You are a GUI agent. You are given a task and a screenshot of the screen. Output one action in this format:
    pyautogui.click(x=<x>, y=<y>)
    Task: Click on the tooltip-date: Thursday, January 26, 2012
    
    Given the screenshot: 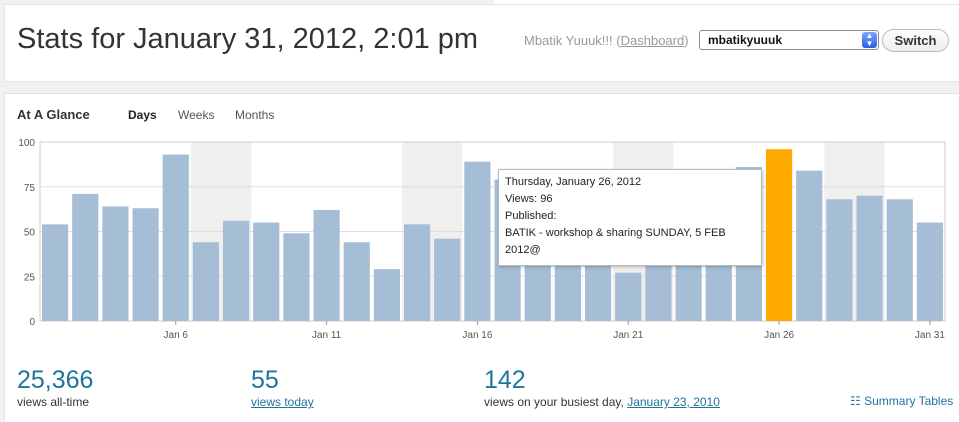 What is the action you would take?
    pyautogui.click(x=573, y=182)
    